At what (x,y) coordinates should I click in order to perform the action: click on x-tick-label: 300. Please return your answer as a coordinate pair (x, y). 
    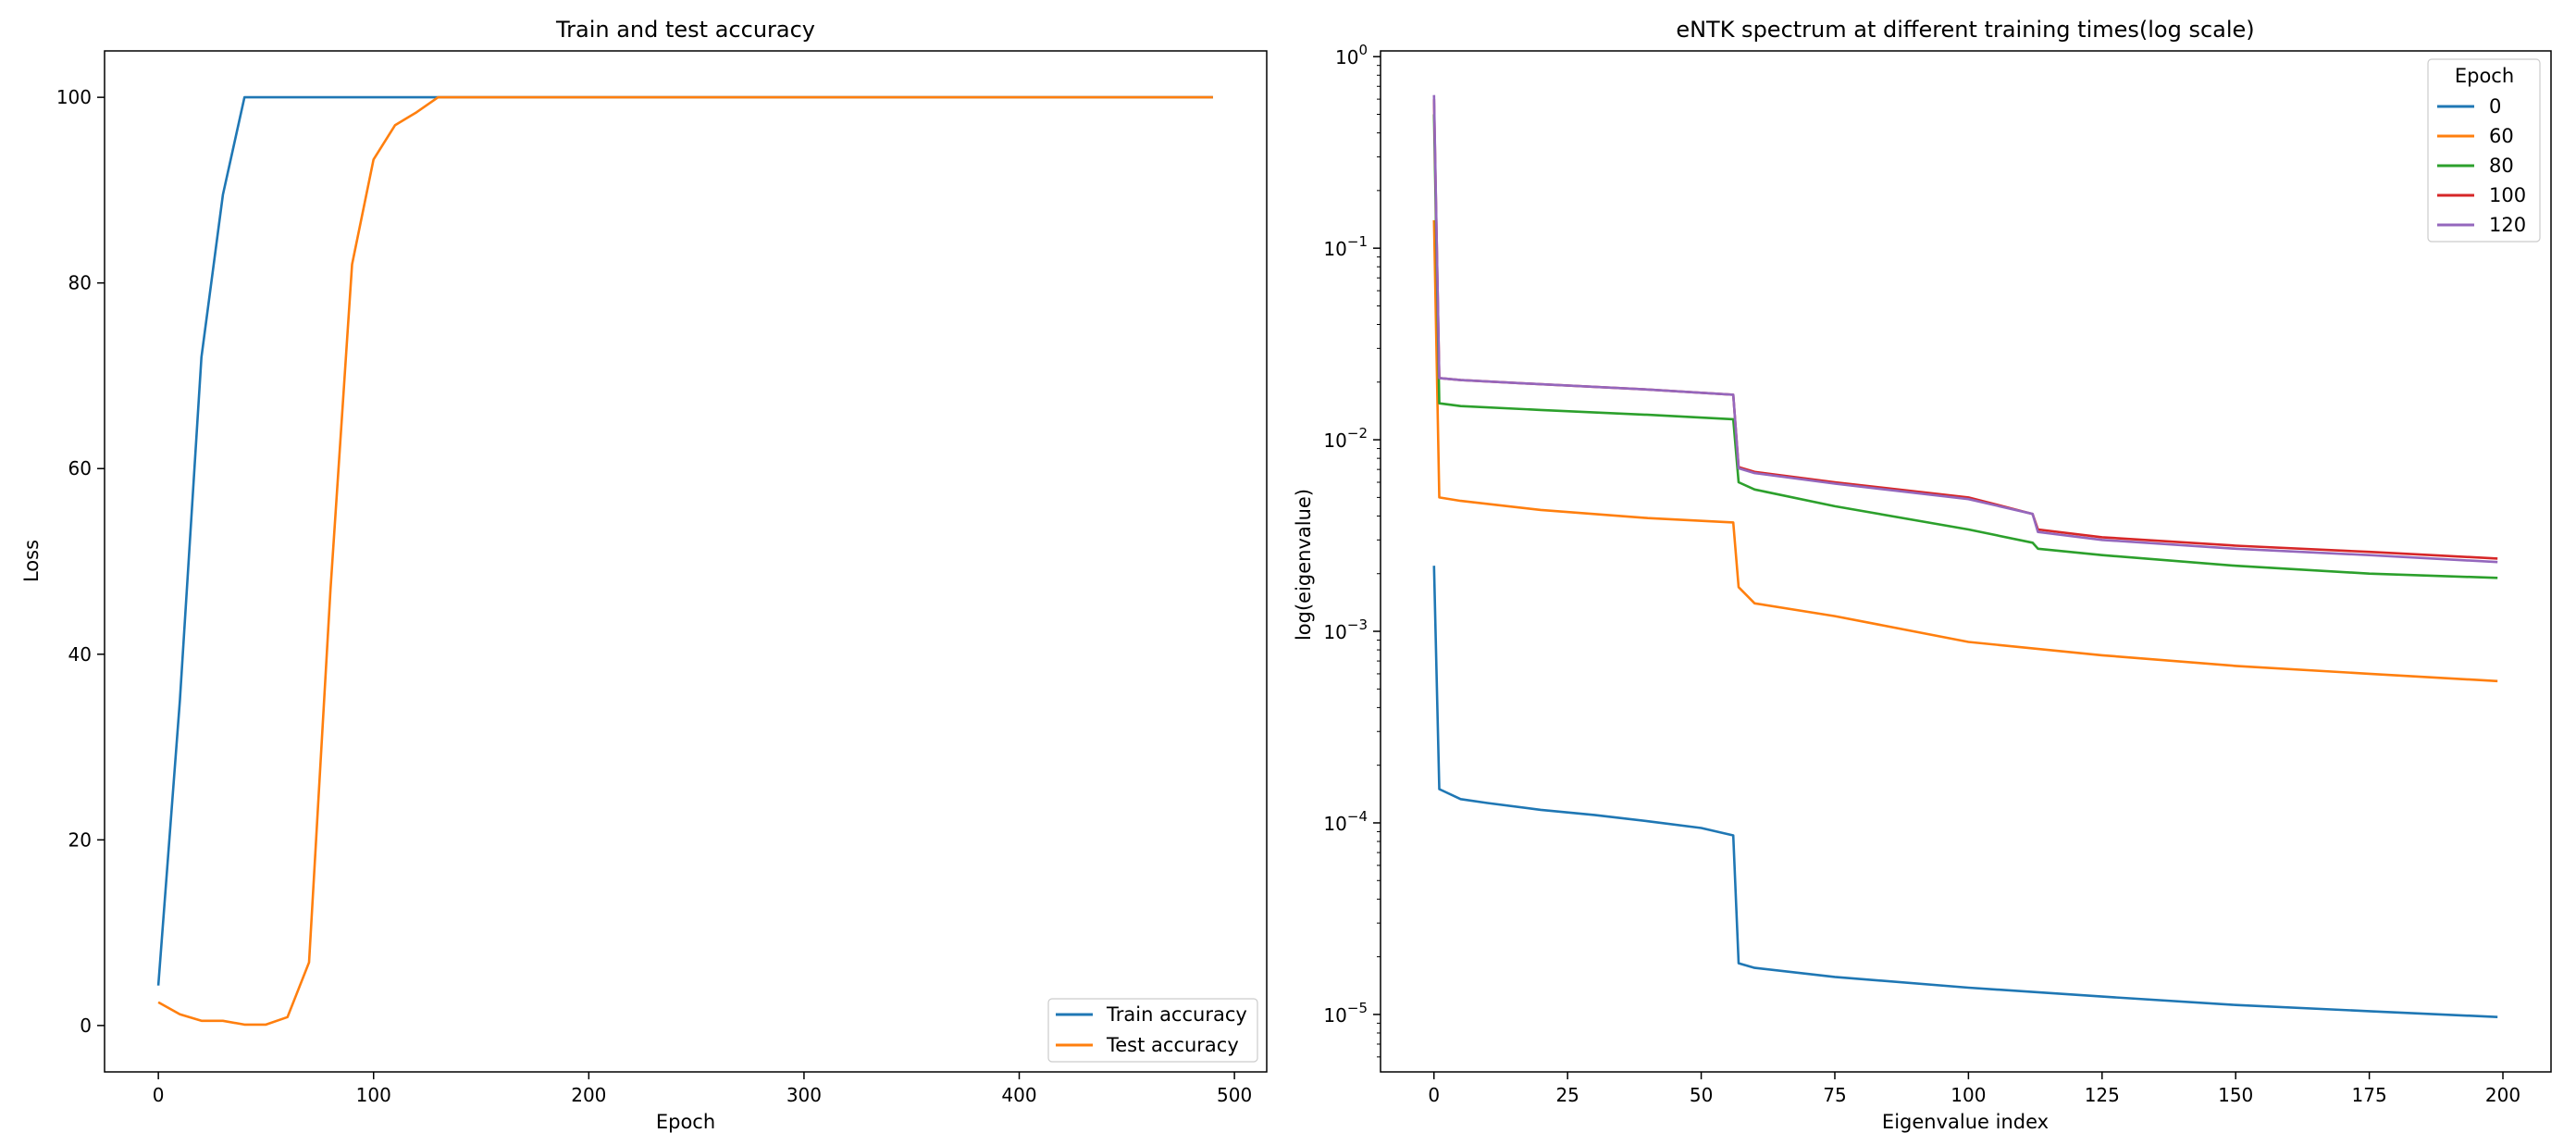
    Looking at the image, I should click on (804, 1095).